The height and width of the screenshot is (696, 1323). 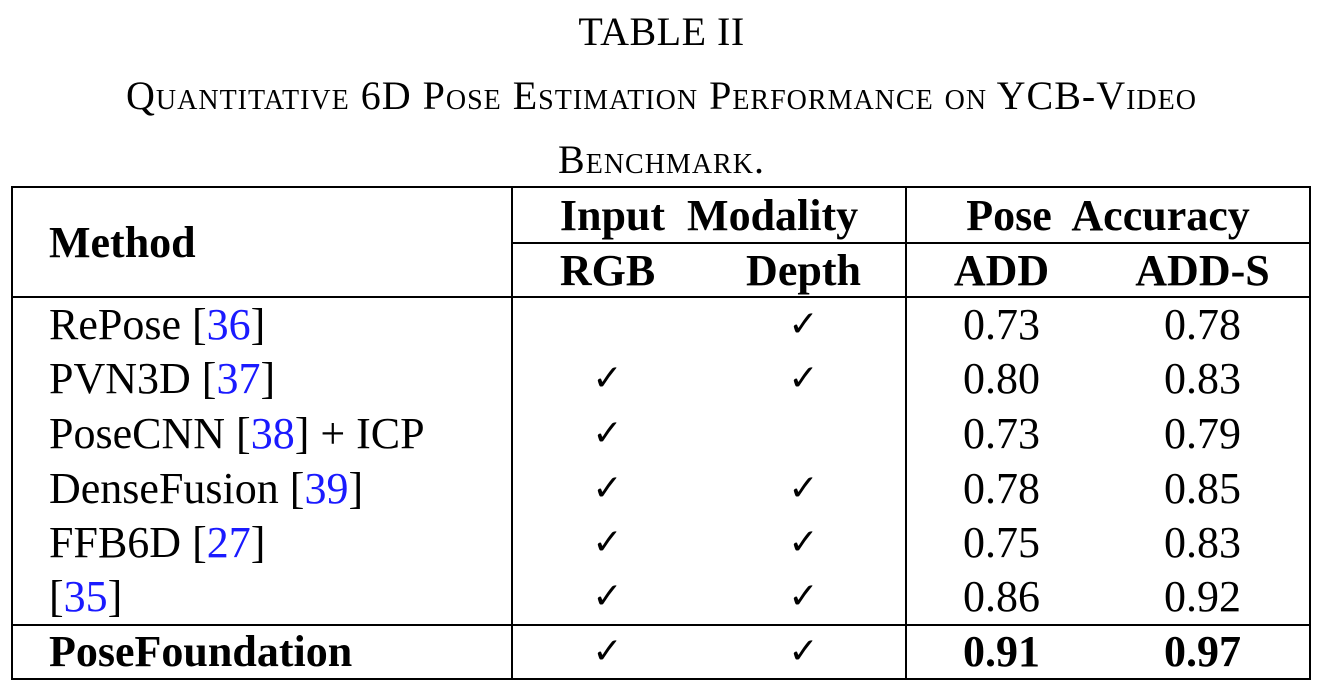 I want to click on add-cell: 0.75, so click(x=1001, y=542).